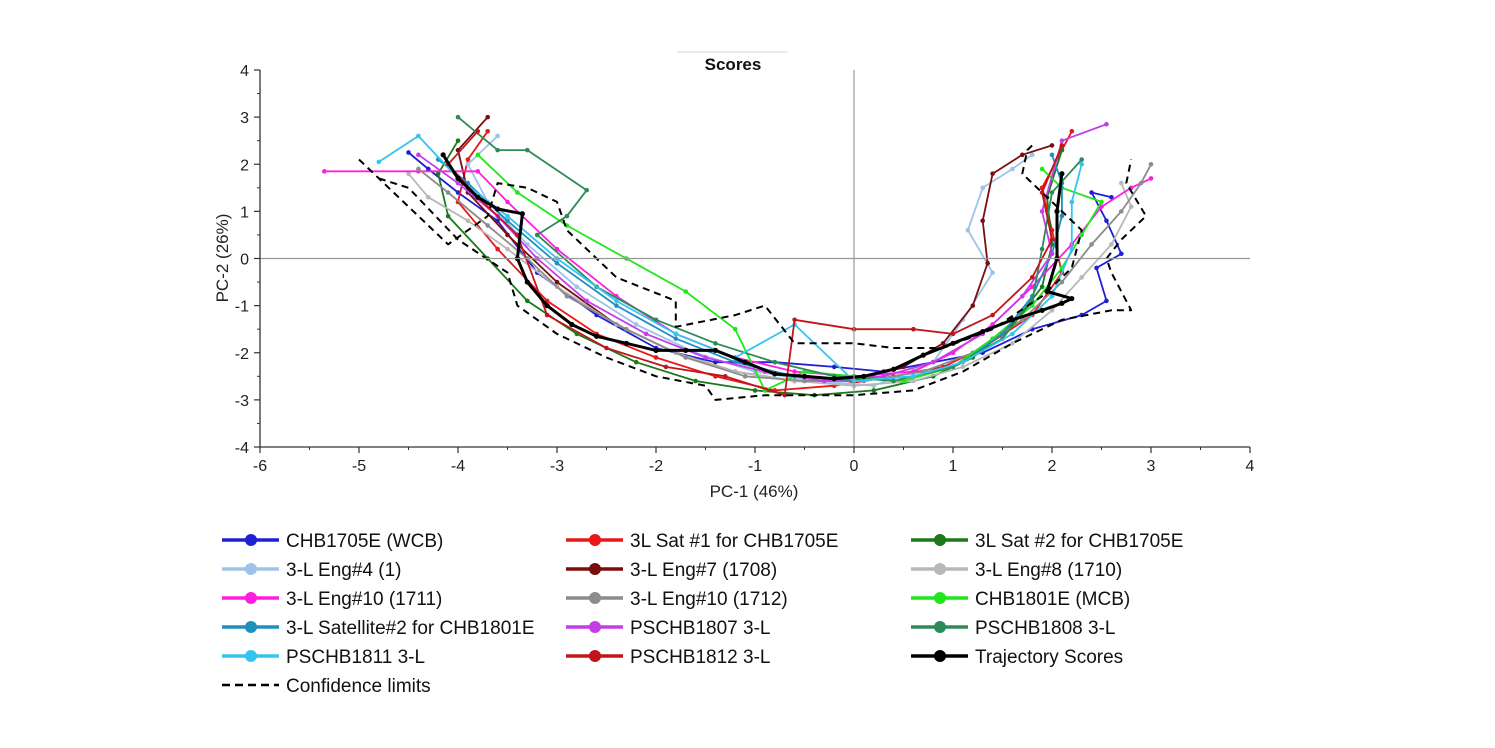 This screenshot has height=748, width=1495. Describe the element at coordinates (1049, 657) in the screenshot. I see `legend-label: Trajectory Scores` at that location.